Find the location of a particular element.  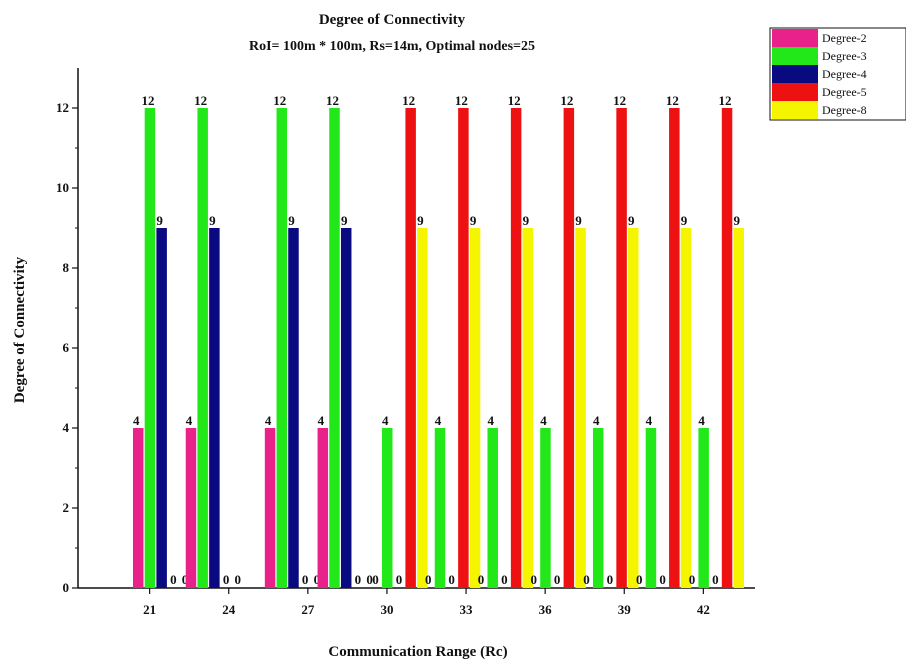

y-tick-label: 2 is located at coordinates (66, 507).